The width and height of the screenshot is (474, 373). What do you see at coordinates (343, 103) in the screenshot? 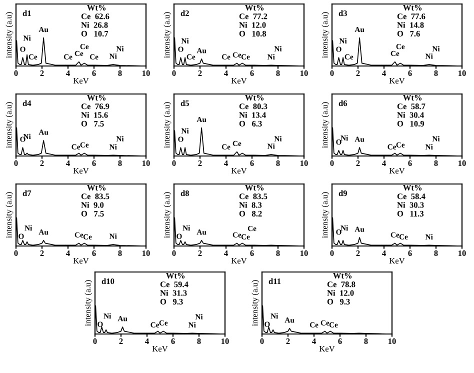
I see `chart-title: d6` at bounding box center [343, 103].